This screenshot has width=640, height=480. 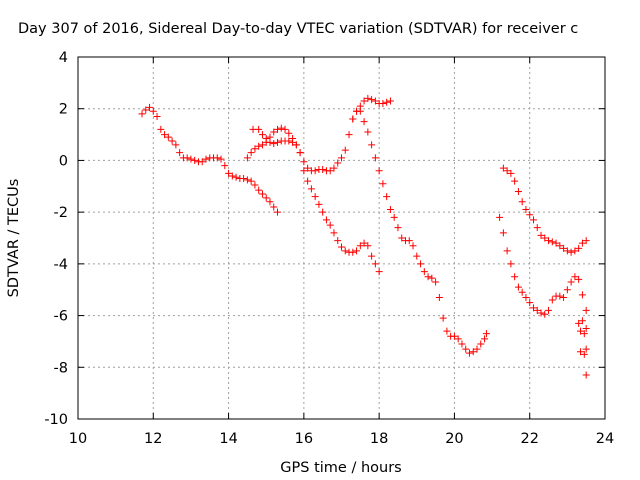 What do you see at coordinates (56, 420) in the screenshot?
I see `y-tick-label: -10` at bounding box center [56, 420].